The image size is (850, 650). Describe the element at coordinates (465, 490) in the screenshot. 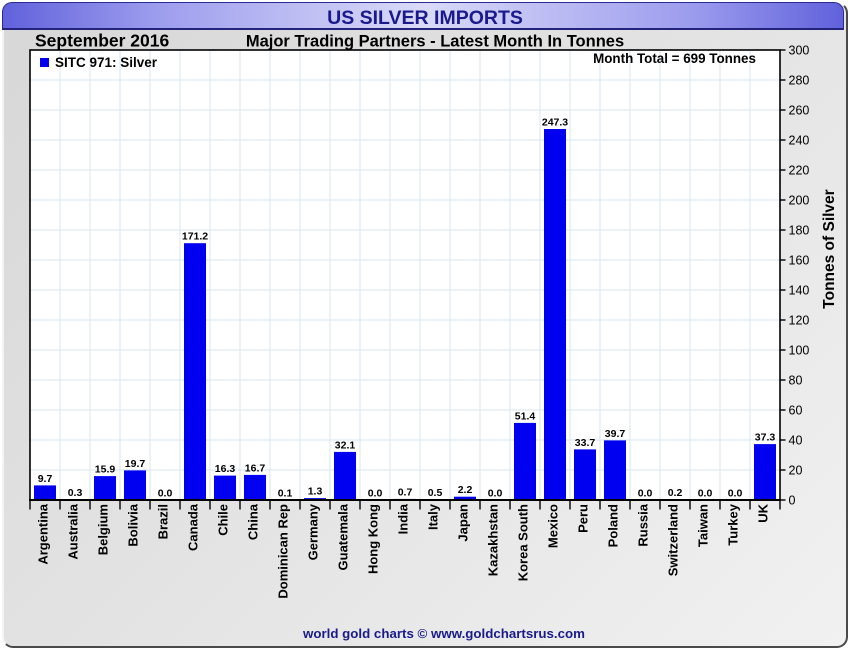

I see `svg-text: 2.2` at that location.